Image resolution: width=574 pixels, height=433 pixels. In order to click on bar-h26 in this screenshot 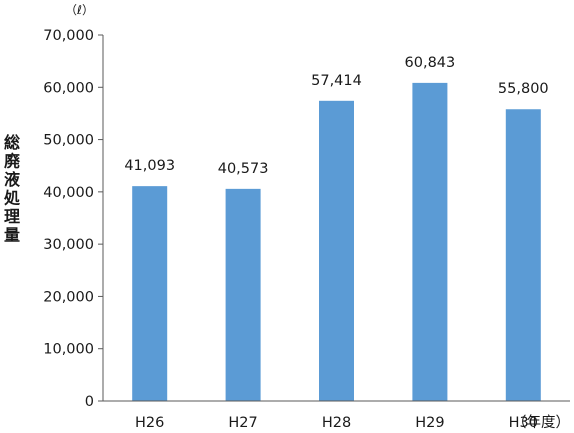, I will do `click(150, 293)`.